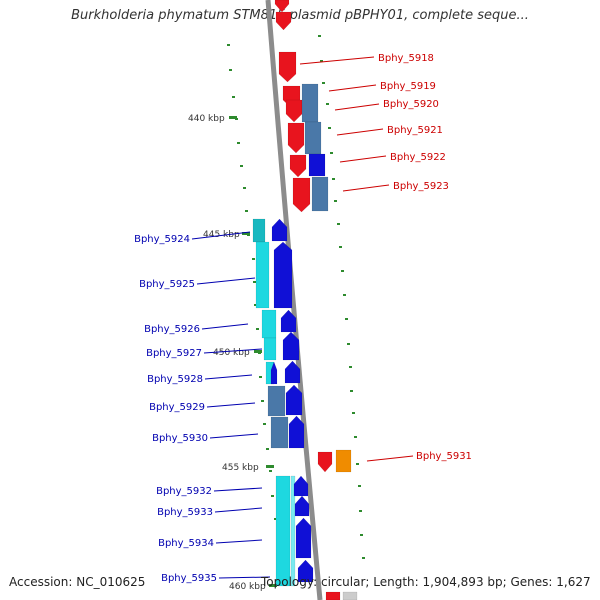 Image resolution: width=600 pixels, height=600 pixels. Describe the element at coordinates (411, 104) in the screenshot. I see `gene-label: Bphy_5920` at that location.